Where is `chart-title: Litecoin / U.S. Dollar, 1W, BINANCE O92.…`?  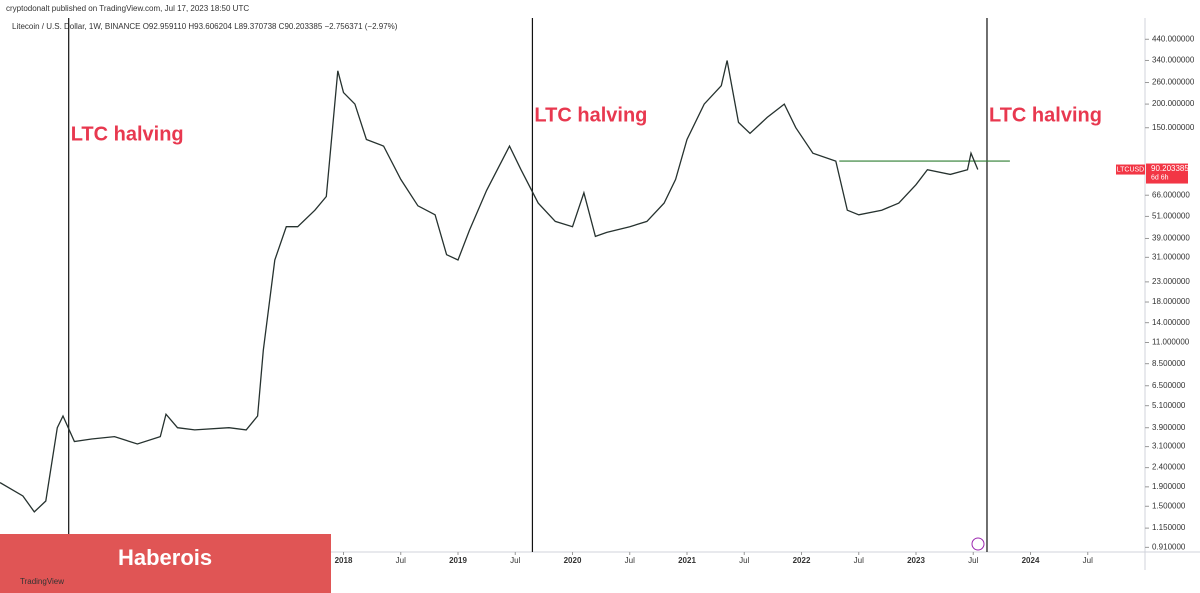 chart-title: Litecoin / U.S. Dollar, 1W, BINANCE O92.… is located at coordinates (205, 26).